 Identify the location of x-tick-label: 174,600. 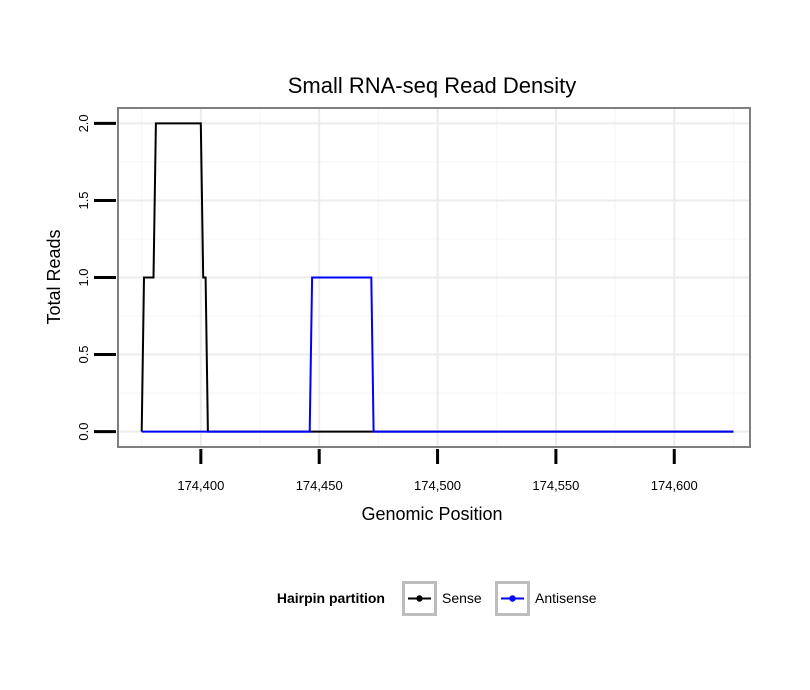
(674, 485).